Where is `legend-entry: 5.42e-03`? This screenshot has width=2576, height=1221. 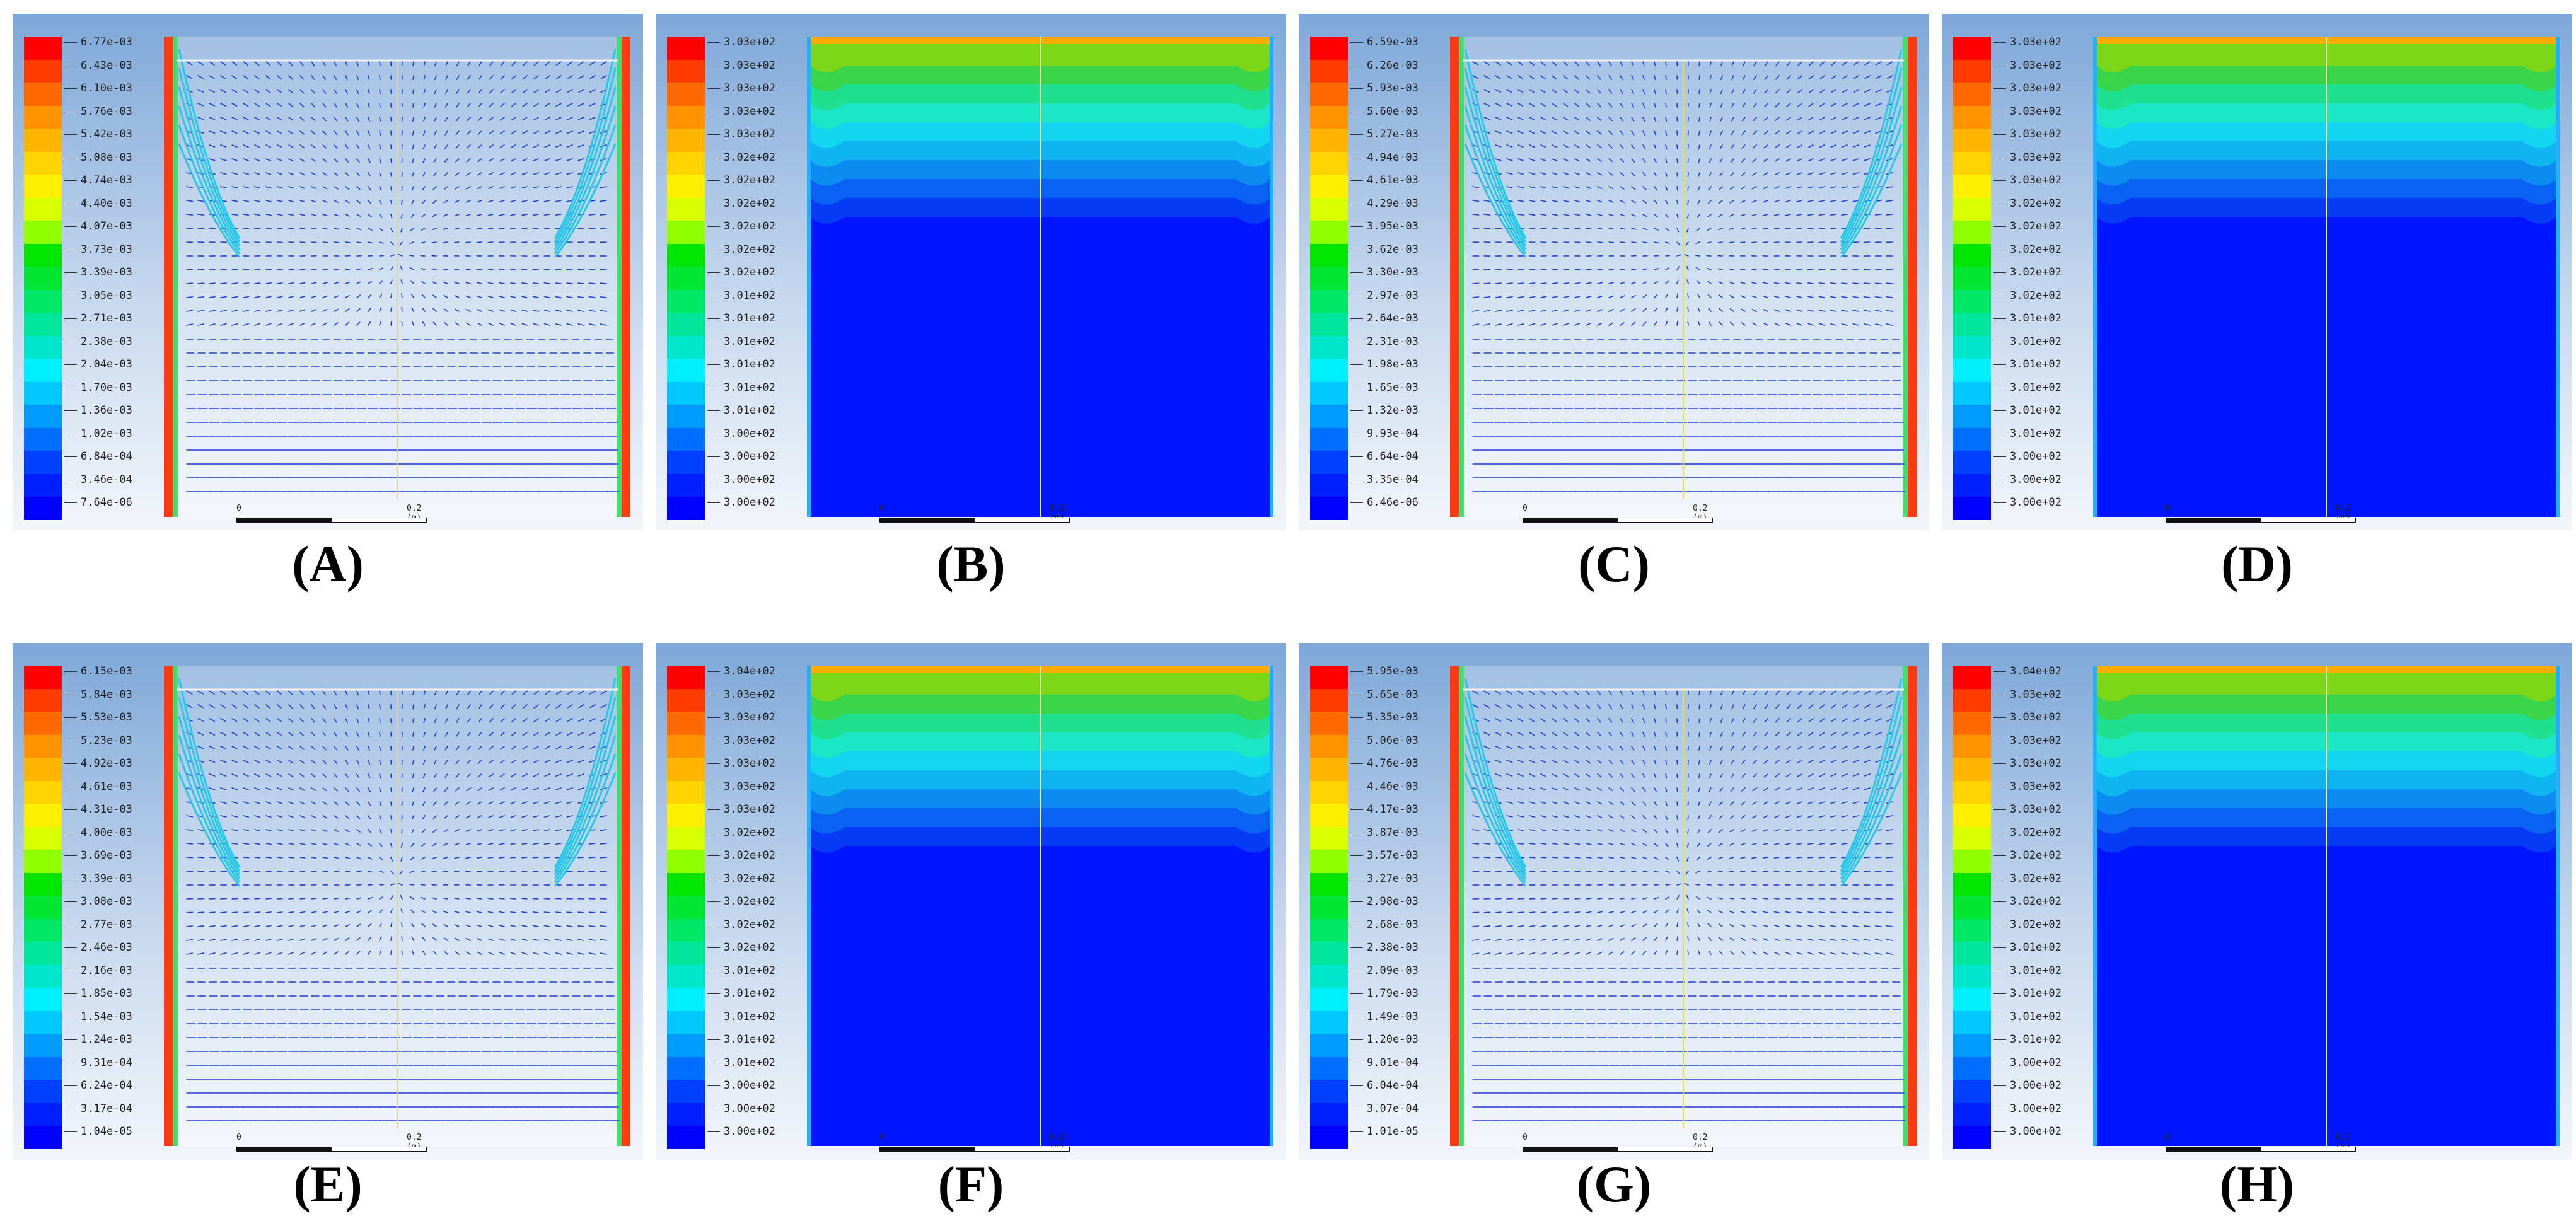
legend-entry: 5.42e-03 is located at coordinates (78, 140).